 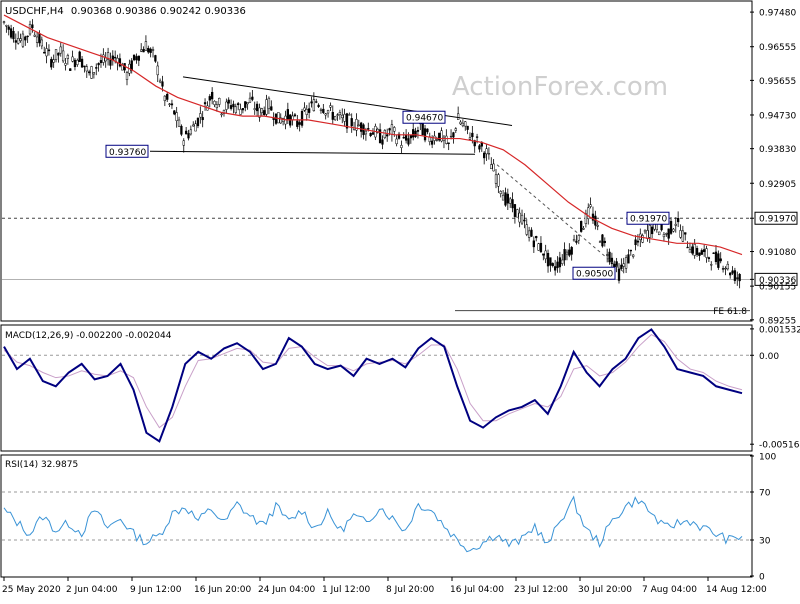 I want to click on rsi-tick-label: 0, so click(x=762, y=578).